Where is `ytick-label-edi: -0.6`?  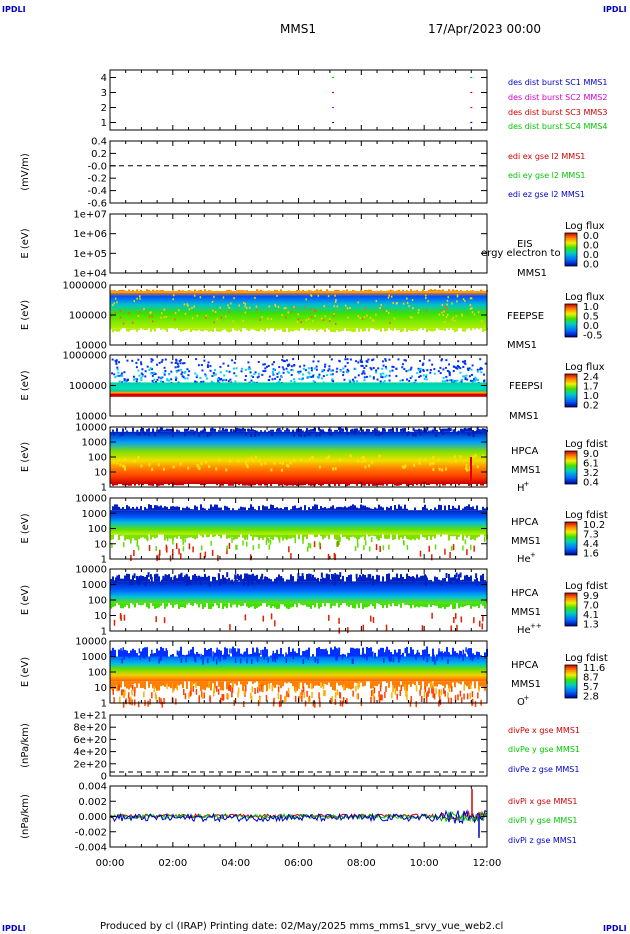 ytick-label-edi: -0.6 is located at coordinates (97, 204).